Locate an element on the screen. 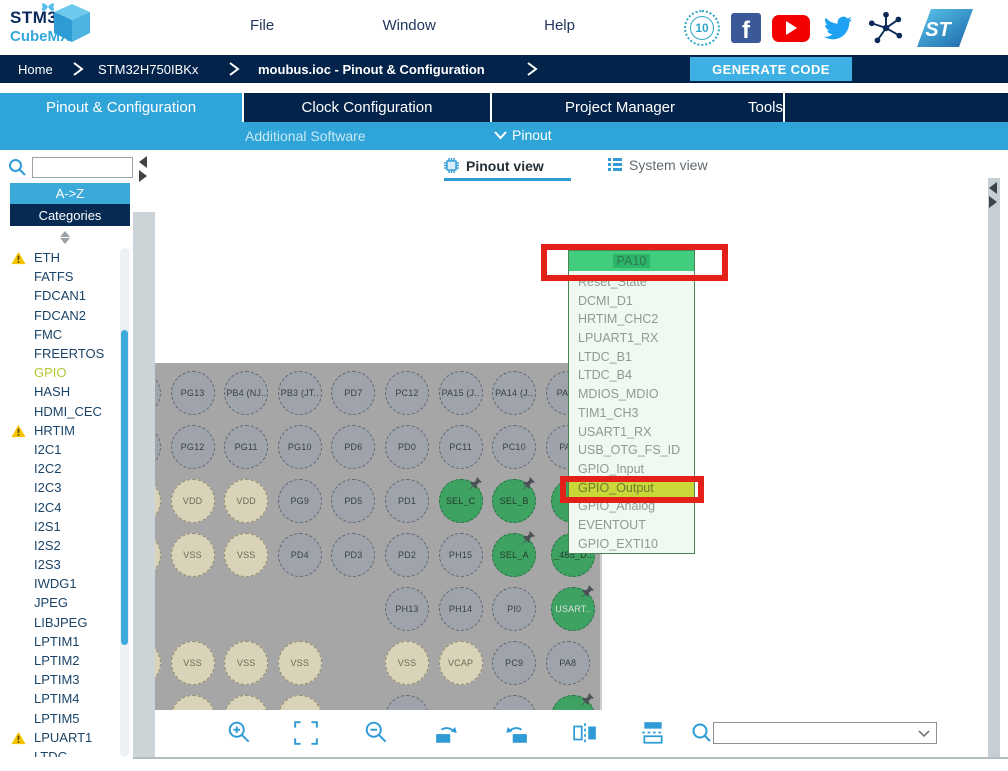 Image resolution: width=1008 pixels, height=771 pixels. twitter-icon is located at coordinates (838, 28).